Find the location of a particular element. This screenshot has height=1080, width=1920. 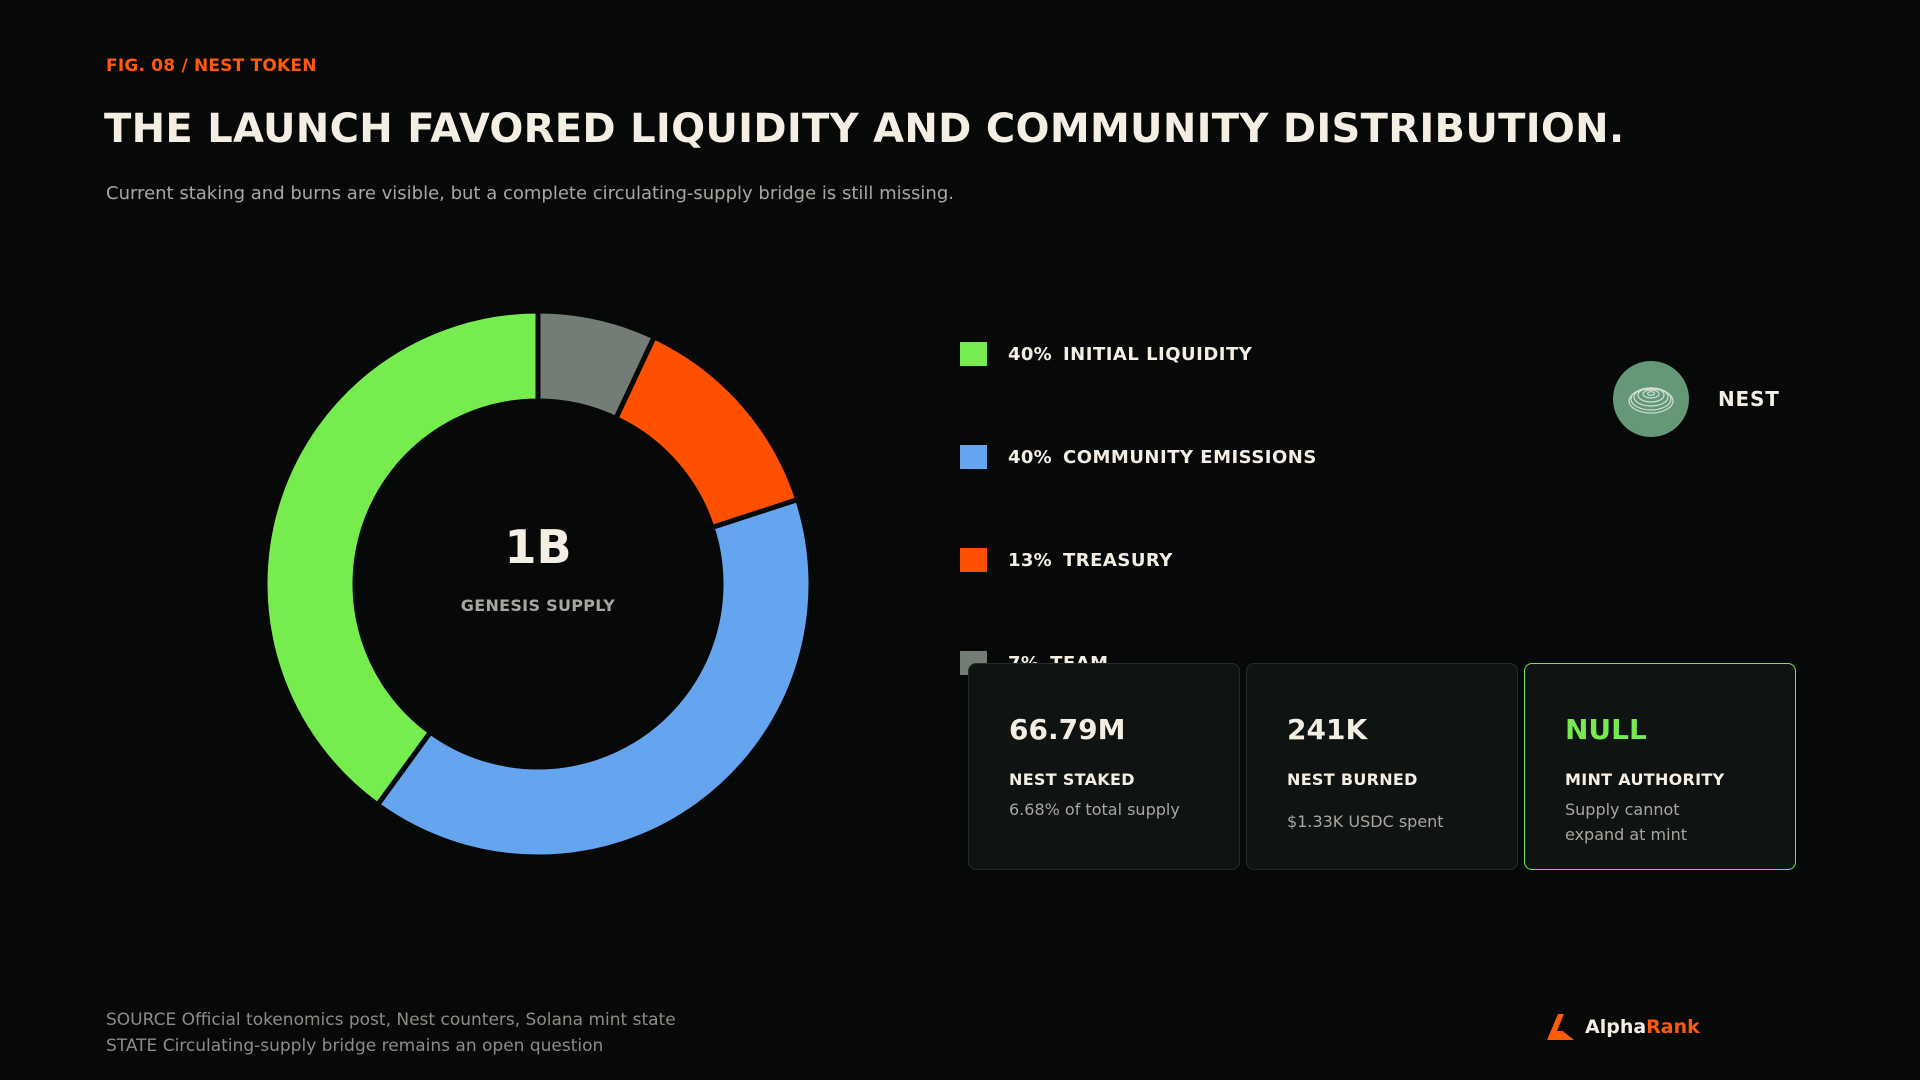

nest-token-icon is located at coordinates (1651, 399).